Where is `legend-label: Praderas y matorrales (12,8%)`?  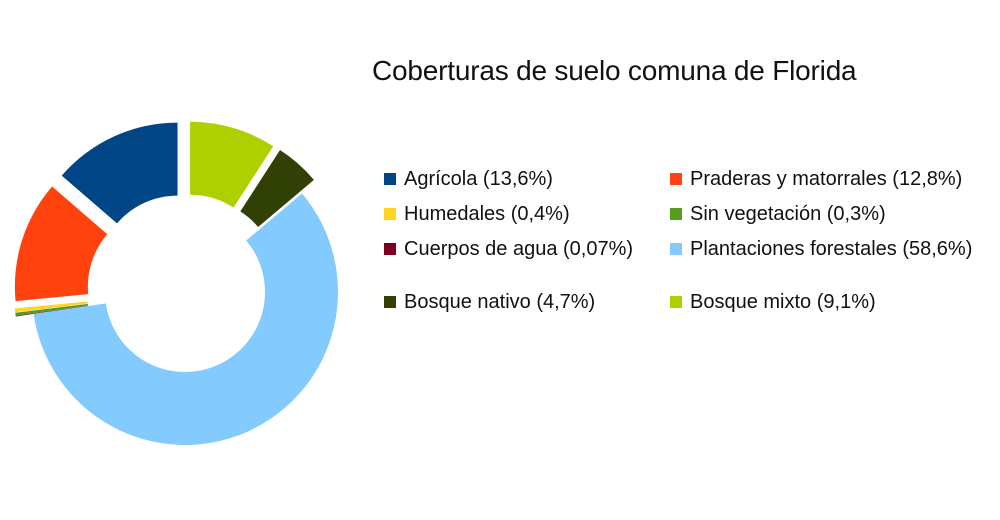
legend-label: Praderas y matorrales (12,8%) is located at coordinates (826, 179).